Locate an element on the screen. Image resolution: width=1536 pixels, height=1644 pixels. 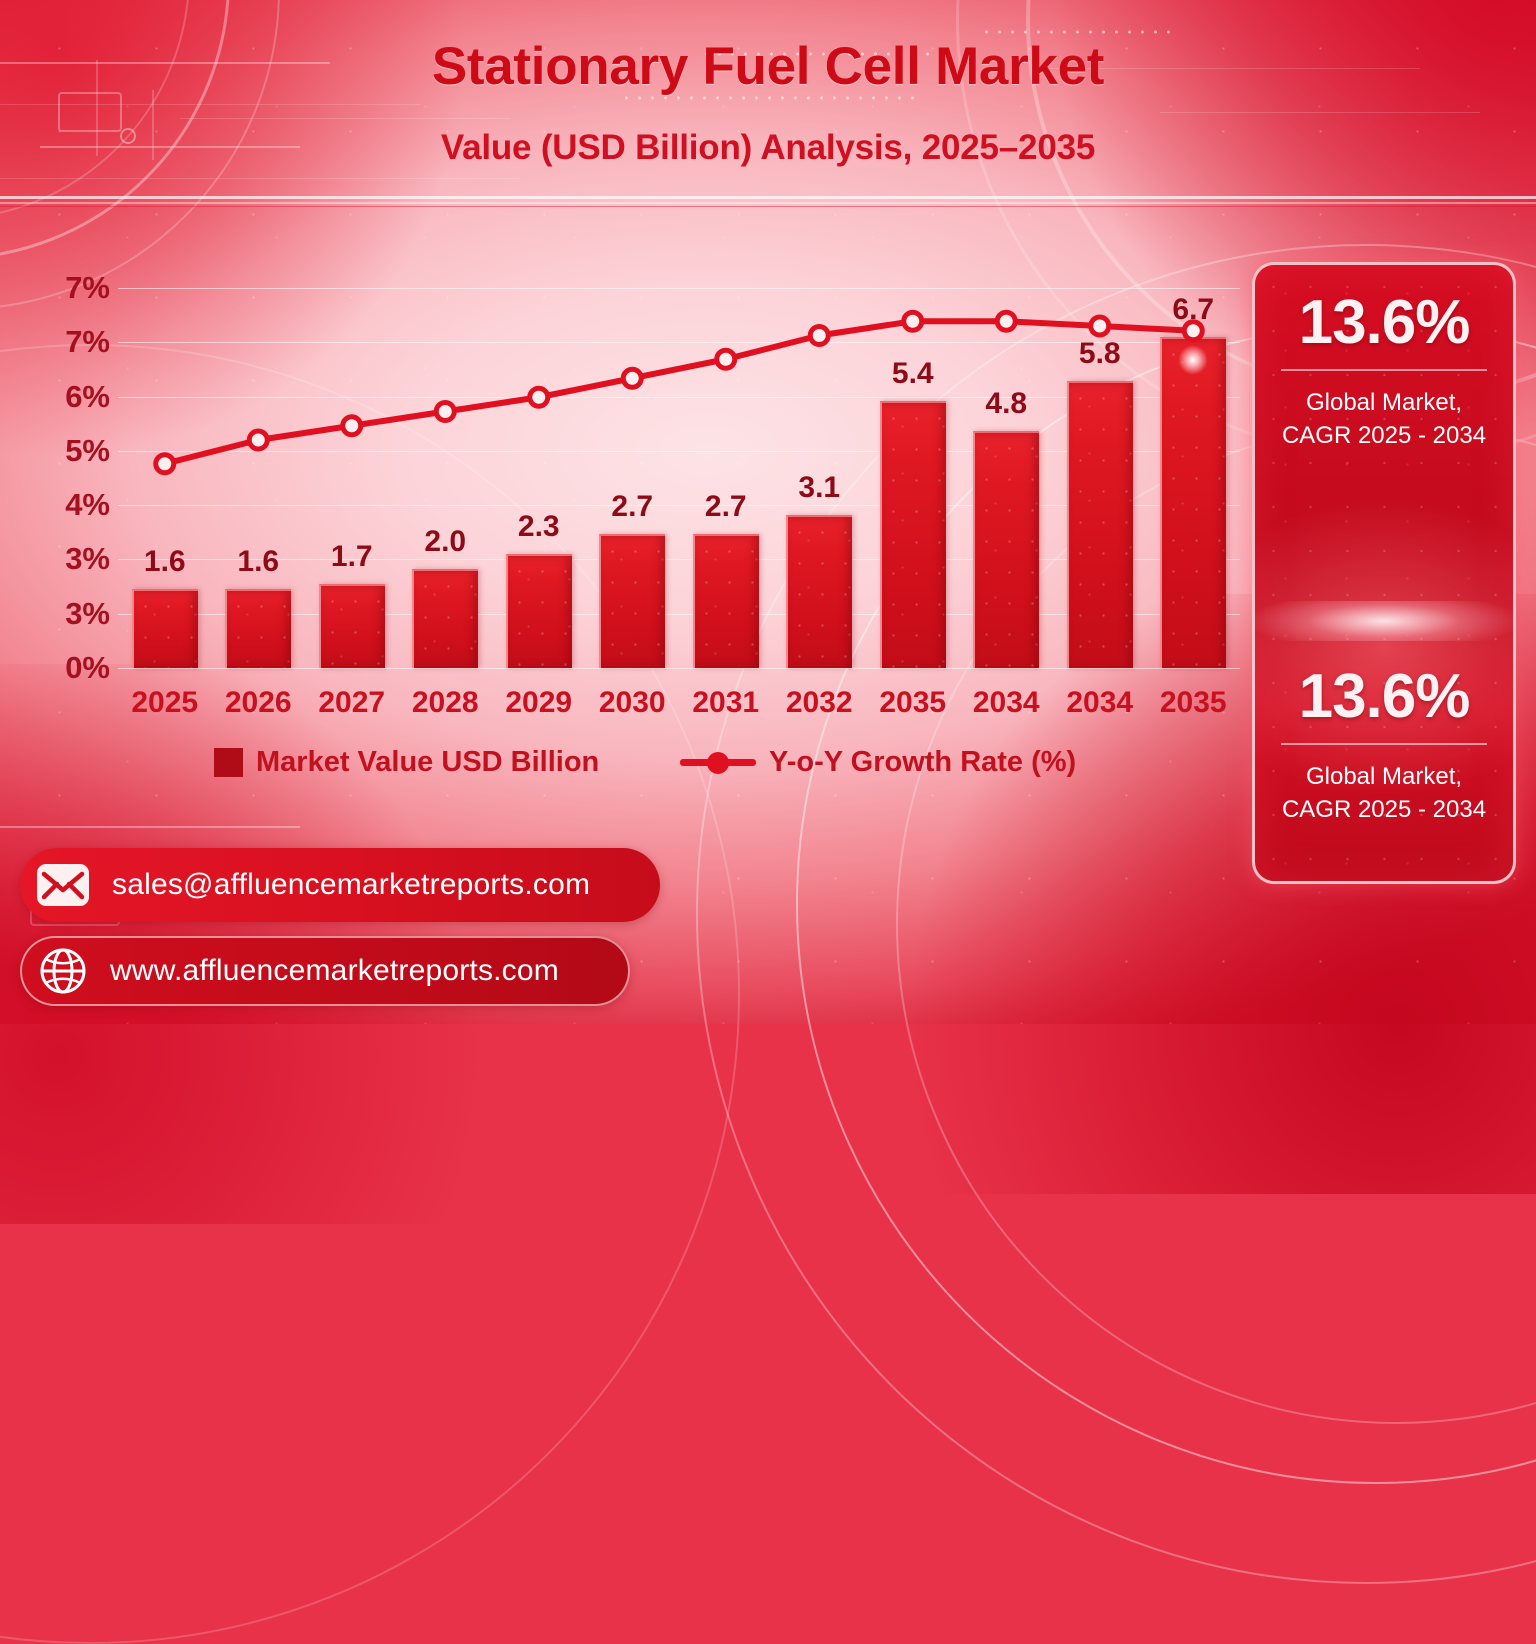
legend-line-marker-icon is located at coordinates (718, 762).